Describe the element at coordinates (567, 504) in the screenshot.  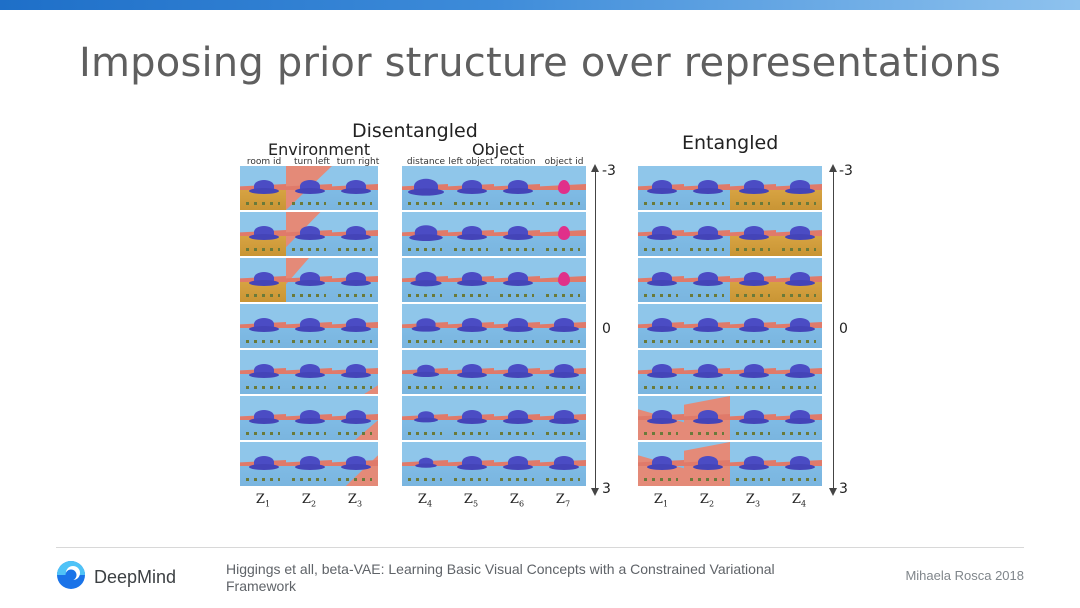
I see `latent-label-index: 7` at that location.